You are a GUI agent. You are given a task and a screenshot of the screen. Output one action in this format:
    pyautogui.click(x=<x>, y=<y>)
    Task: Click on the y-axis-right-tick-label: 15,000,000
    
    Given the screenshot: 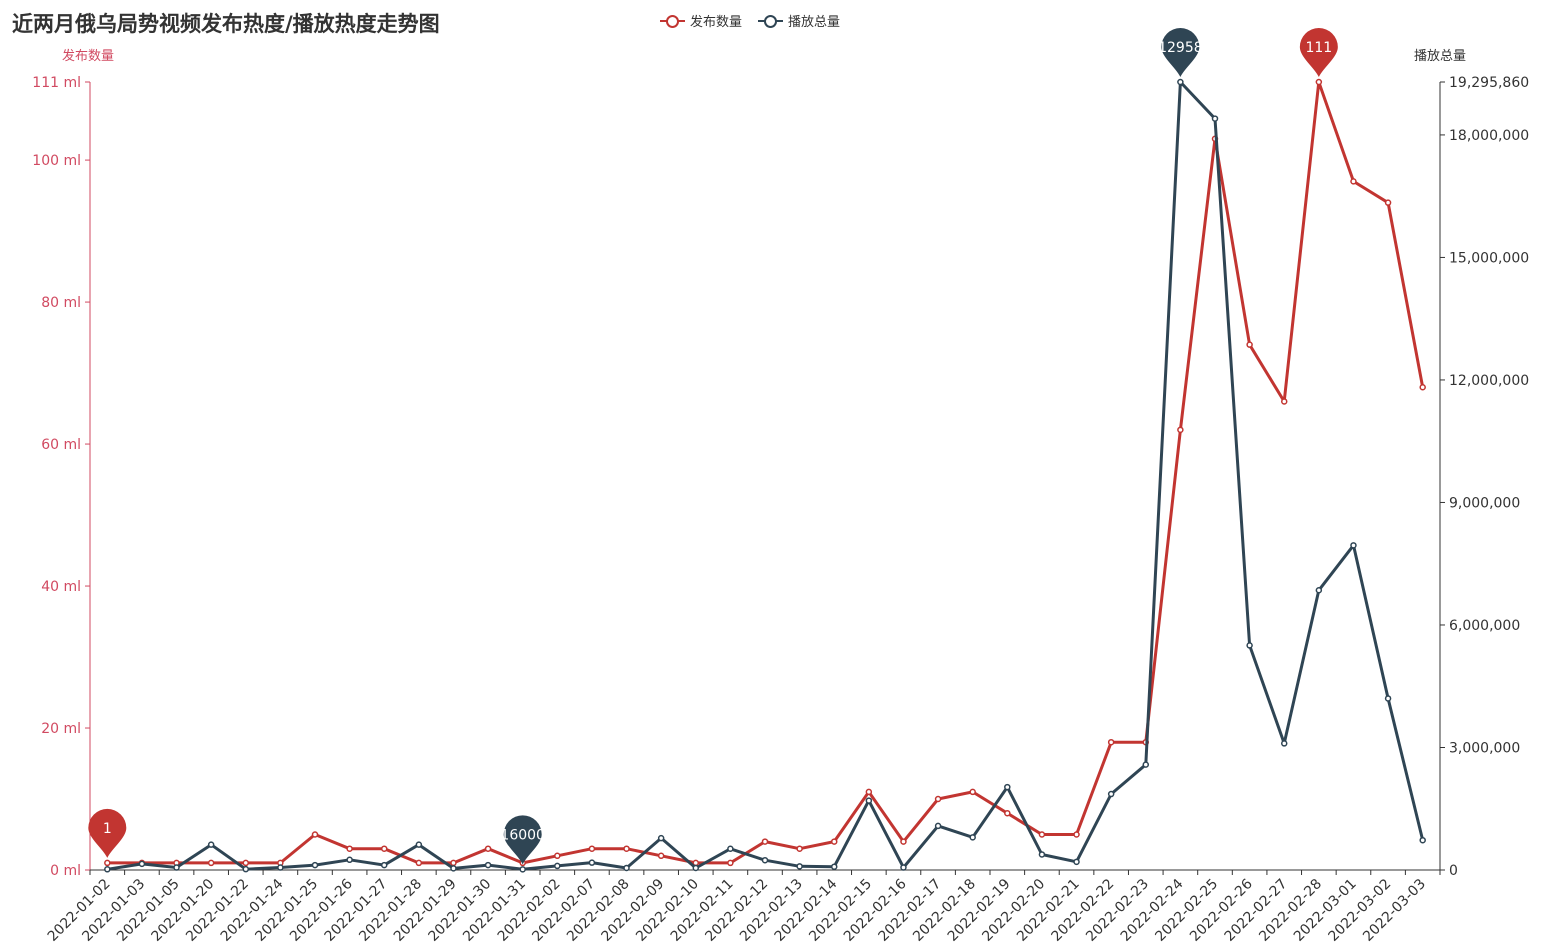 What is the action you would take?
    pyautogui.click(x=1489, y=258)
    